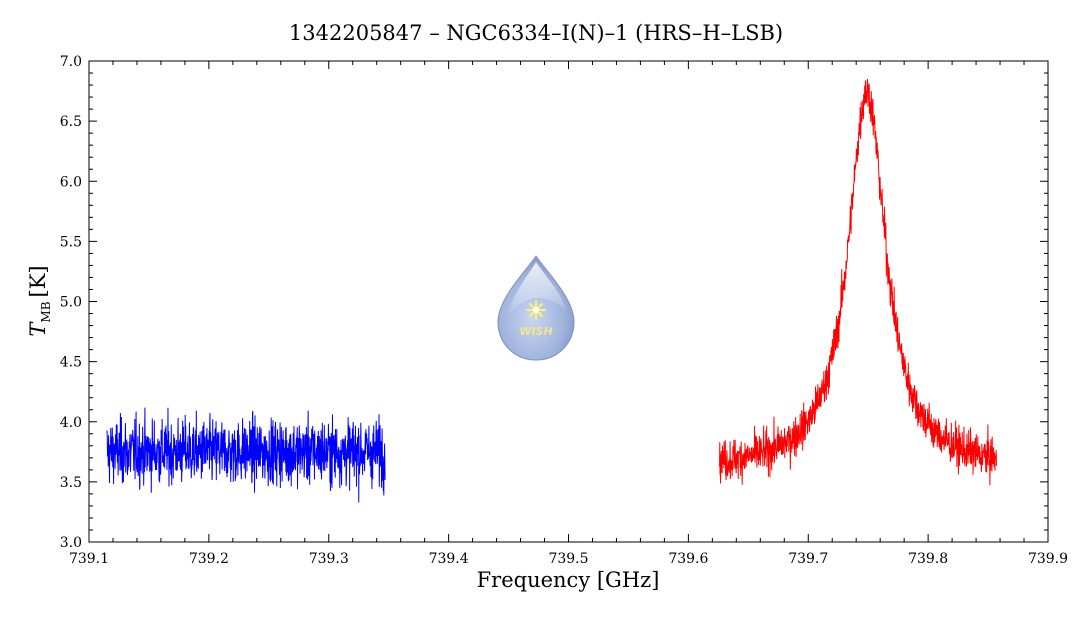  I want to click on y-tick-label: 6.0, so click(71, 182).